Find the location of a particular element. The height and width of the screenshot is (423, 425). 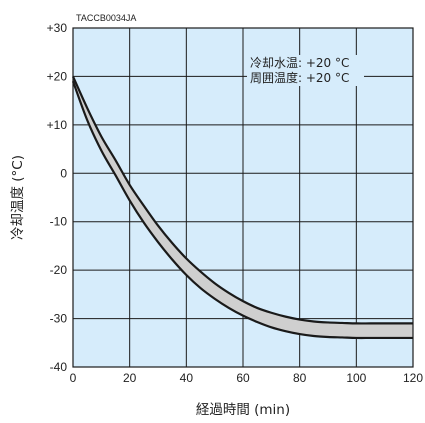

x-tick-label: 120 is located at coordinates (413, 378).